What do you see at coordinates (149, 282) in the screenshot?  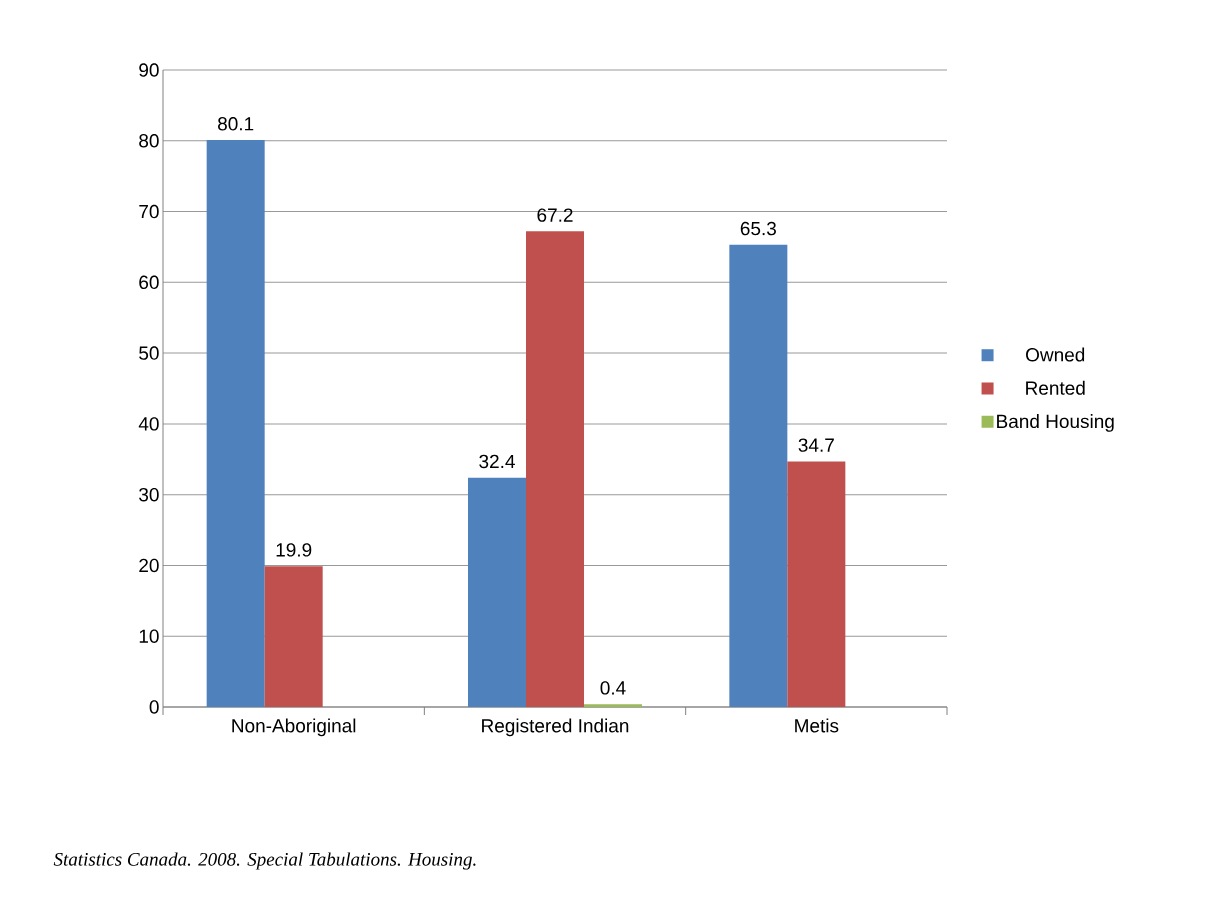 I see `y-tick-label: 60` at bounding box center [149, 282].